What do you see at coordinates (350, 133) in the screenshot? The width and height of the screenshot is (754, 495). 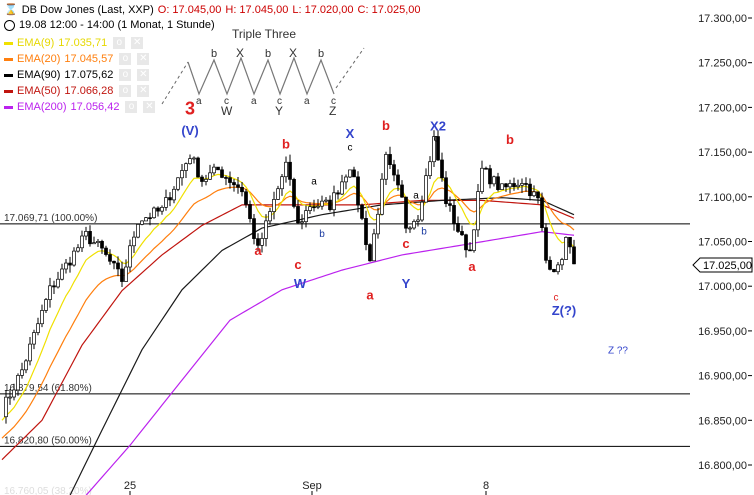 I see `wave-label: X` at bounding box center [350, 133].